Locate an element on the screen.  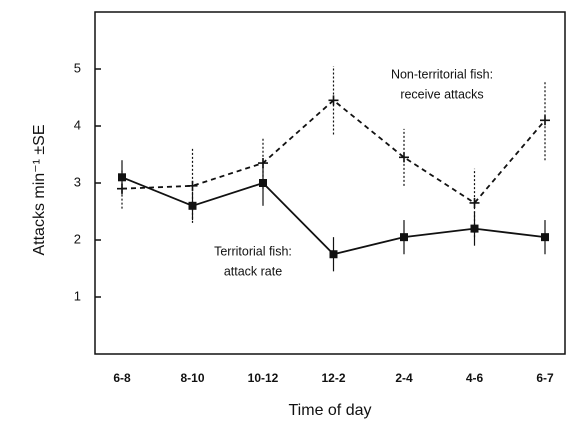
y-tick-label: 2 is located at coordinates (77, 238).